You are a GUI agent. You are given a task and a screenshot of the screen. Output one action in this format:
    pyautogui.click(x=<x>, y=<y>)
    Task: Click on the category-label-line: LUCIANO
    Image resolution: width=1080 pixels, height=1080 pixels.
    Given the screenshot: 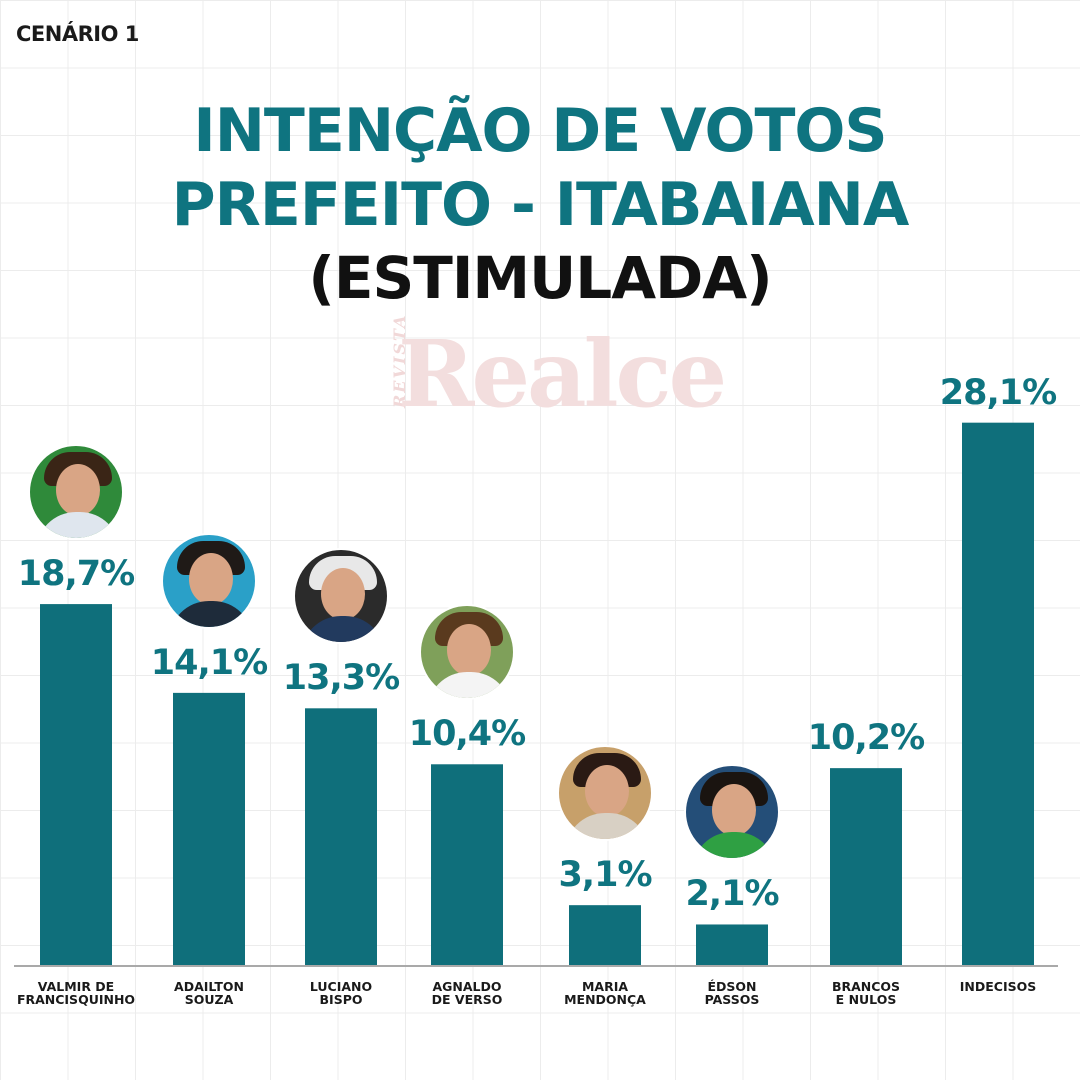 What is the action you would take?
    pyautogui.click(x=341, y=986)
    